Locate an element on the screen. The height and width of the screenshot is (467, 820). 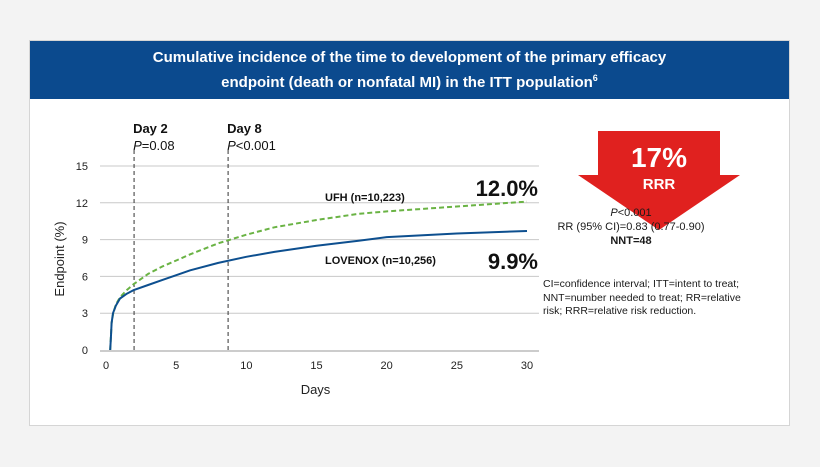
ufh-series-label: UFH (n=10,223) is located at coordinates (365, 198).